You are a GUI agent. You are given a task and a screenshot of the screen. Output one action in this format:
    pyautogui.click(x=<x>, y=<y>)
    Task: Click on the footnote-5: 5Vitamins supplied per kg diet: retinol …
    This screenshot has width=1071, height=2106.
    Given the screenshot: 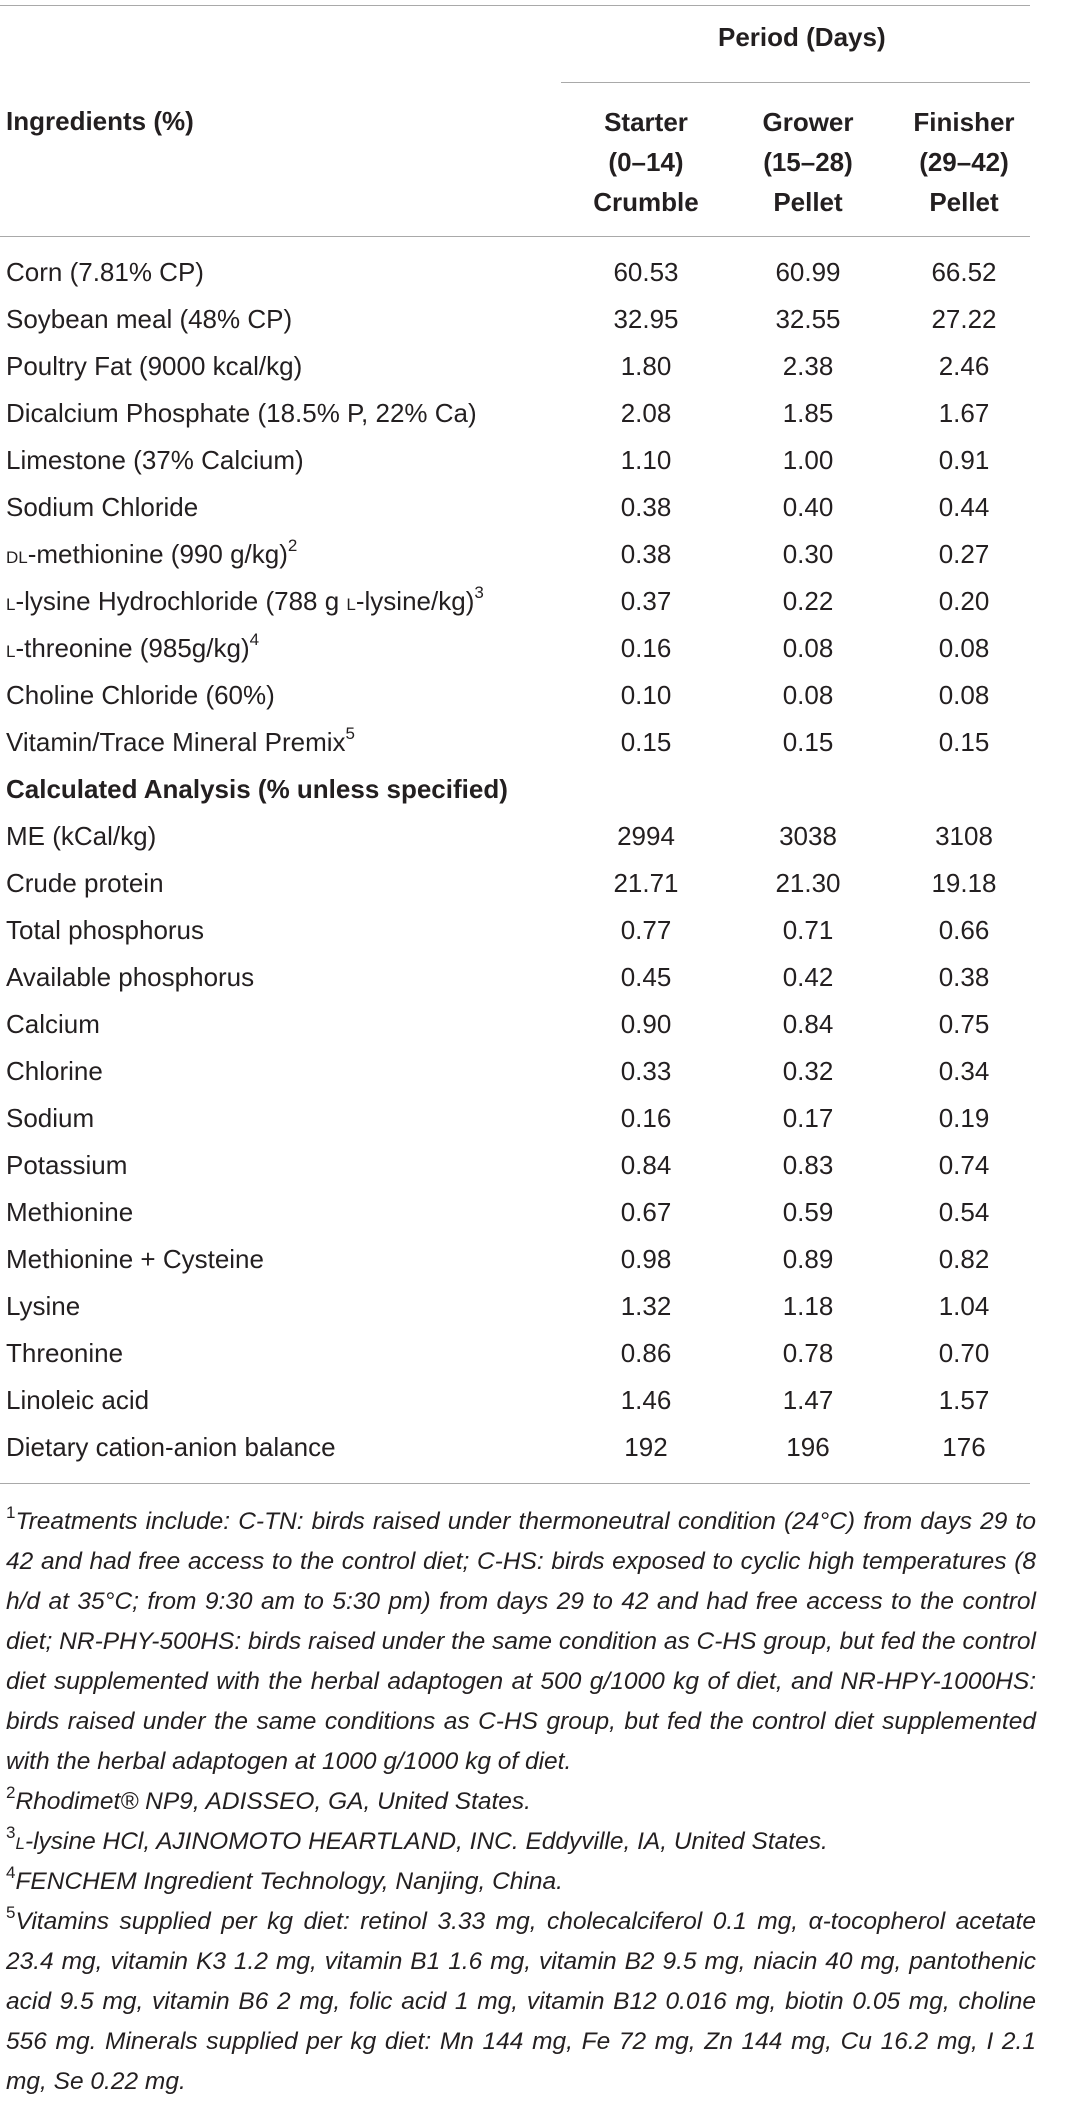 What is the action you would take?
    pyautogui.click(x=521, y=2002)
    